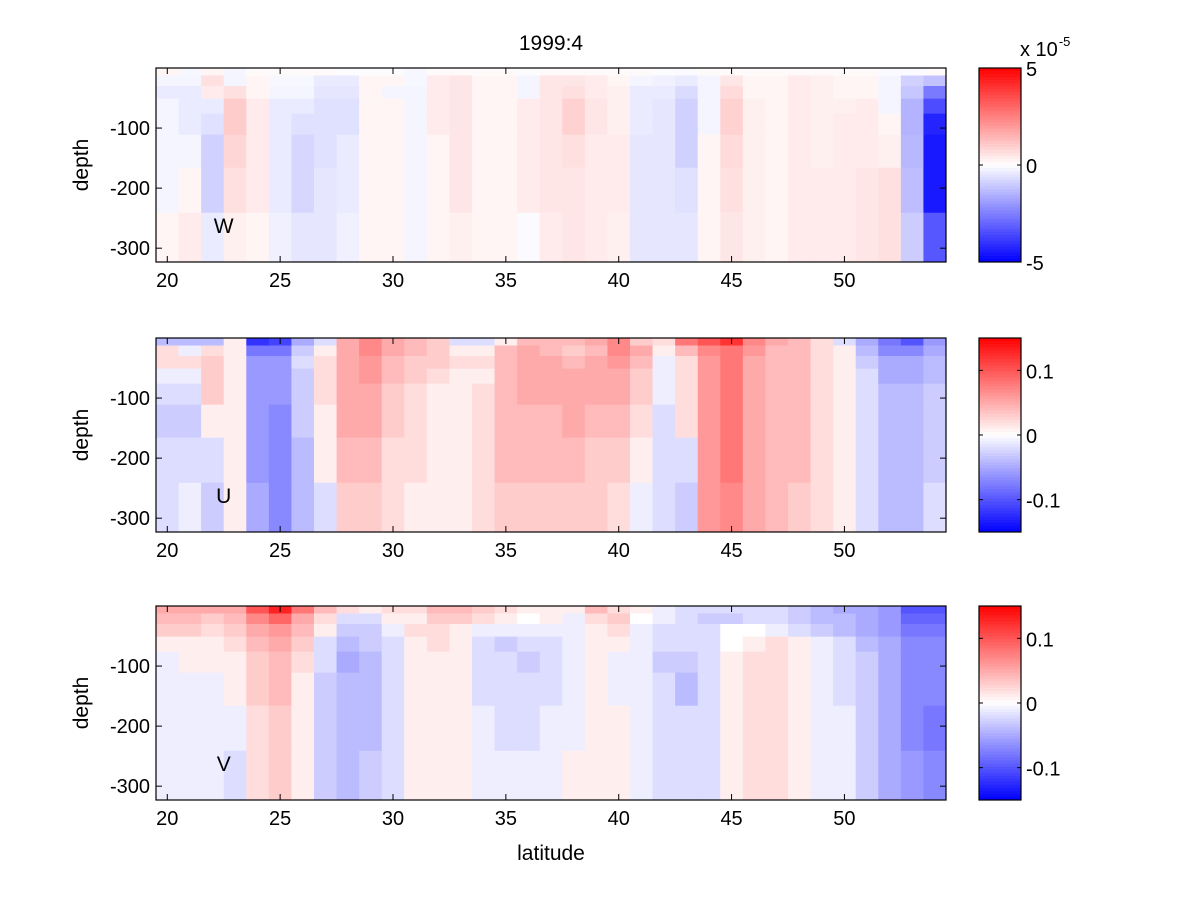 The height and width of the screenshot is (900, 1200). What do you see at coordinates (551, 853) in the screenshot?
I see `x-axis-label: latitude` at bounding box center [551, 853].